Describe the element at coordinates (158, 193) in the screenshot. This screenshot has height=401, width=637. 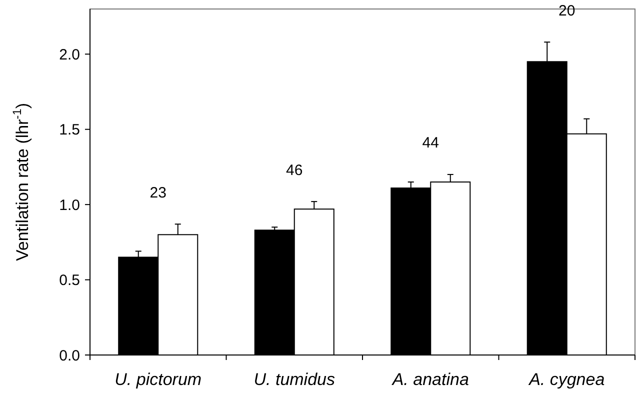
I see `annotation: 23` at that location.